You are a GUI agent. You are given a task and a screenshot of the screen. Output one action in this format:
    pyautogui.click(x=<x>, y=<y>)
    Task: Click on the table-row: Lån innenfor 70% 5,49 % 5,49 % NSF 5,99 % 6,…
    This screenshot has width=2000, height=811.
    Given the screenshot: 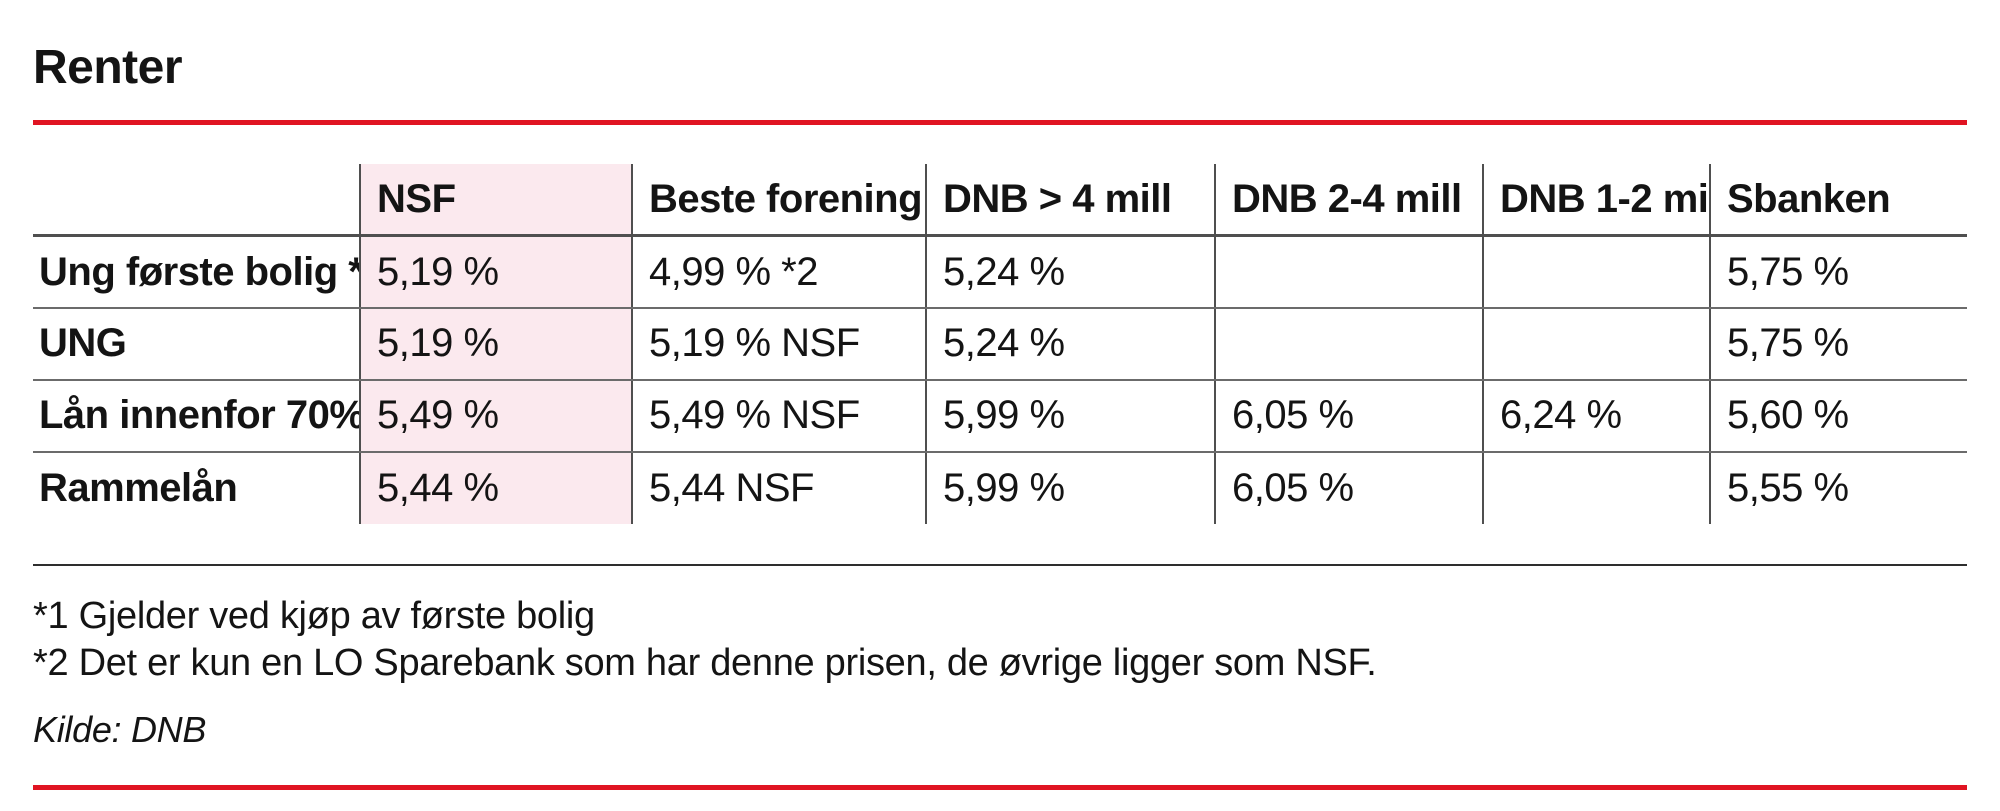 What is the action you would take?
    pyautogui.click(x=1000, y=416)
    